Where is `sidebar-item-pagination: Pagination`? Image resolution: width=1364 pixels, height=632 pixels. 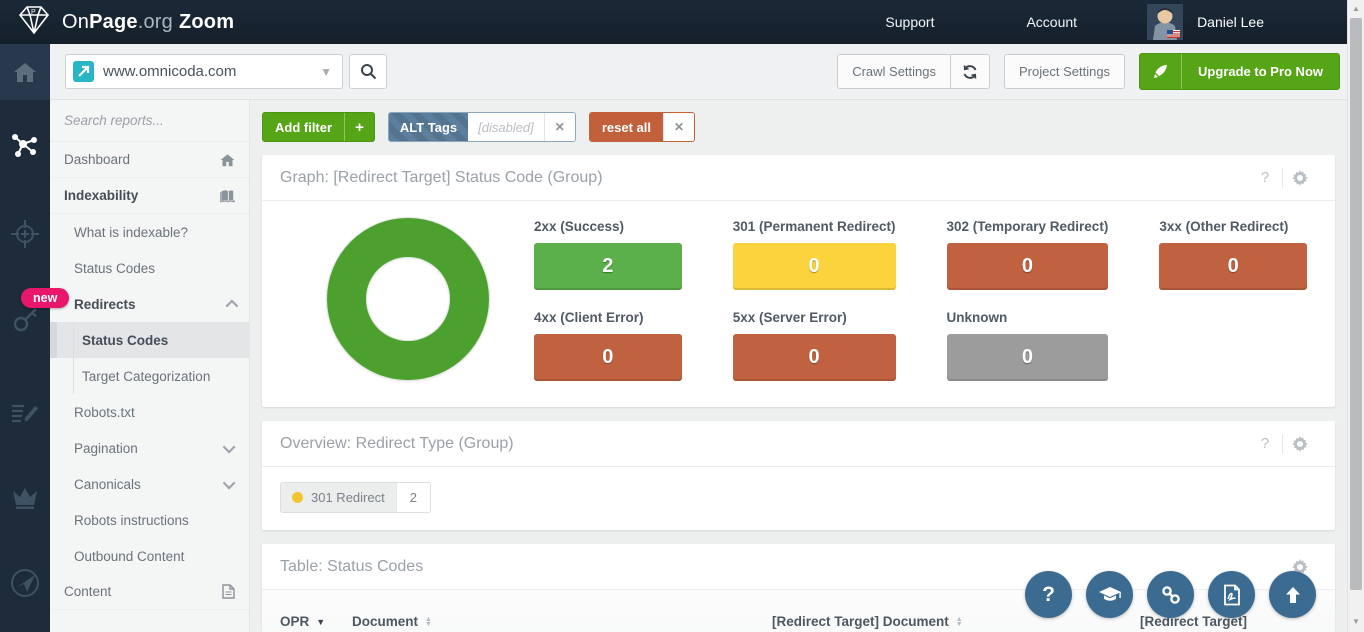 sidebar-item-pagination: Pagination is located at coordinates (149, 448).